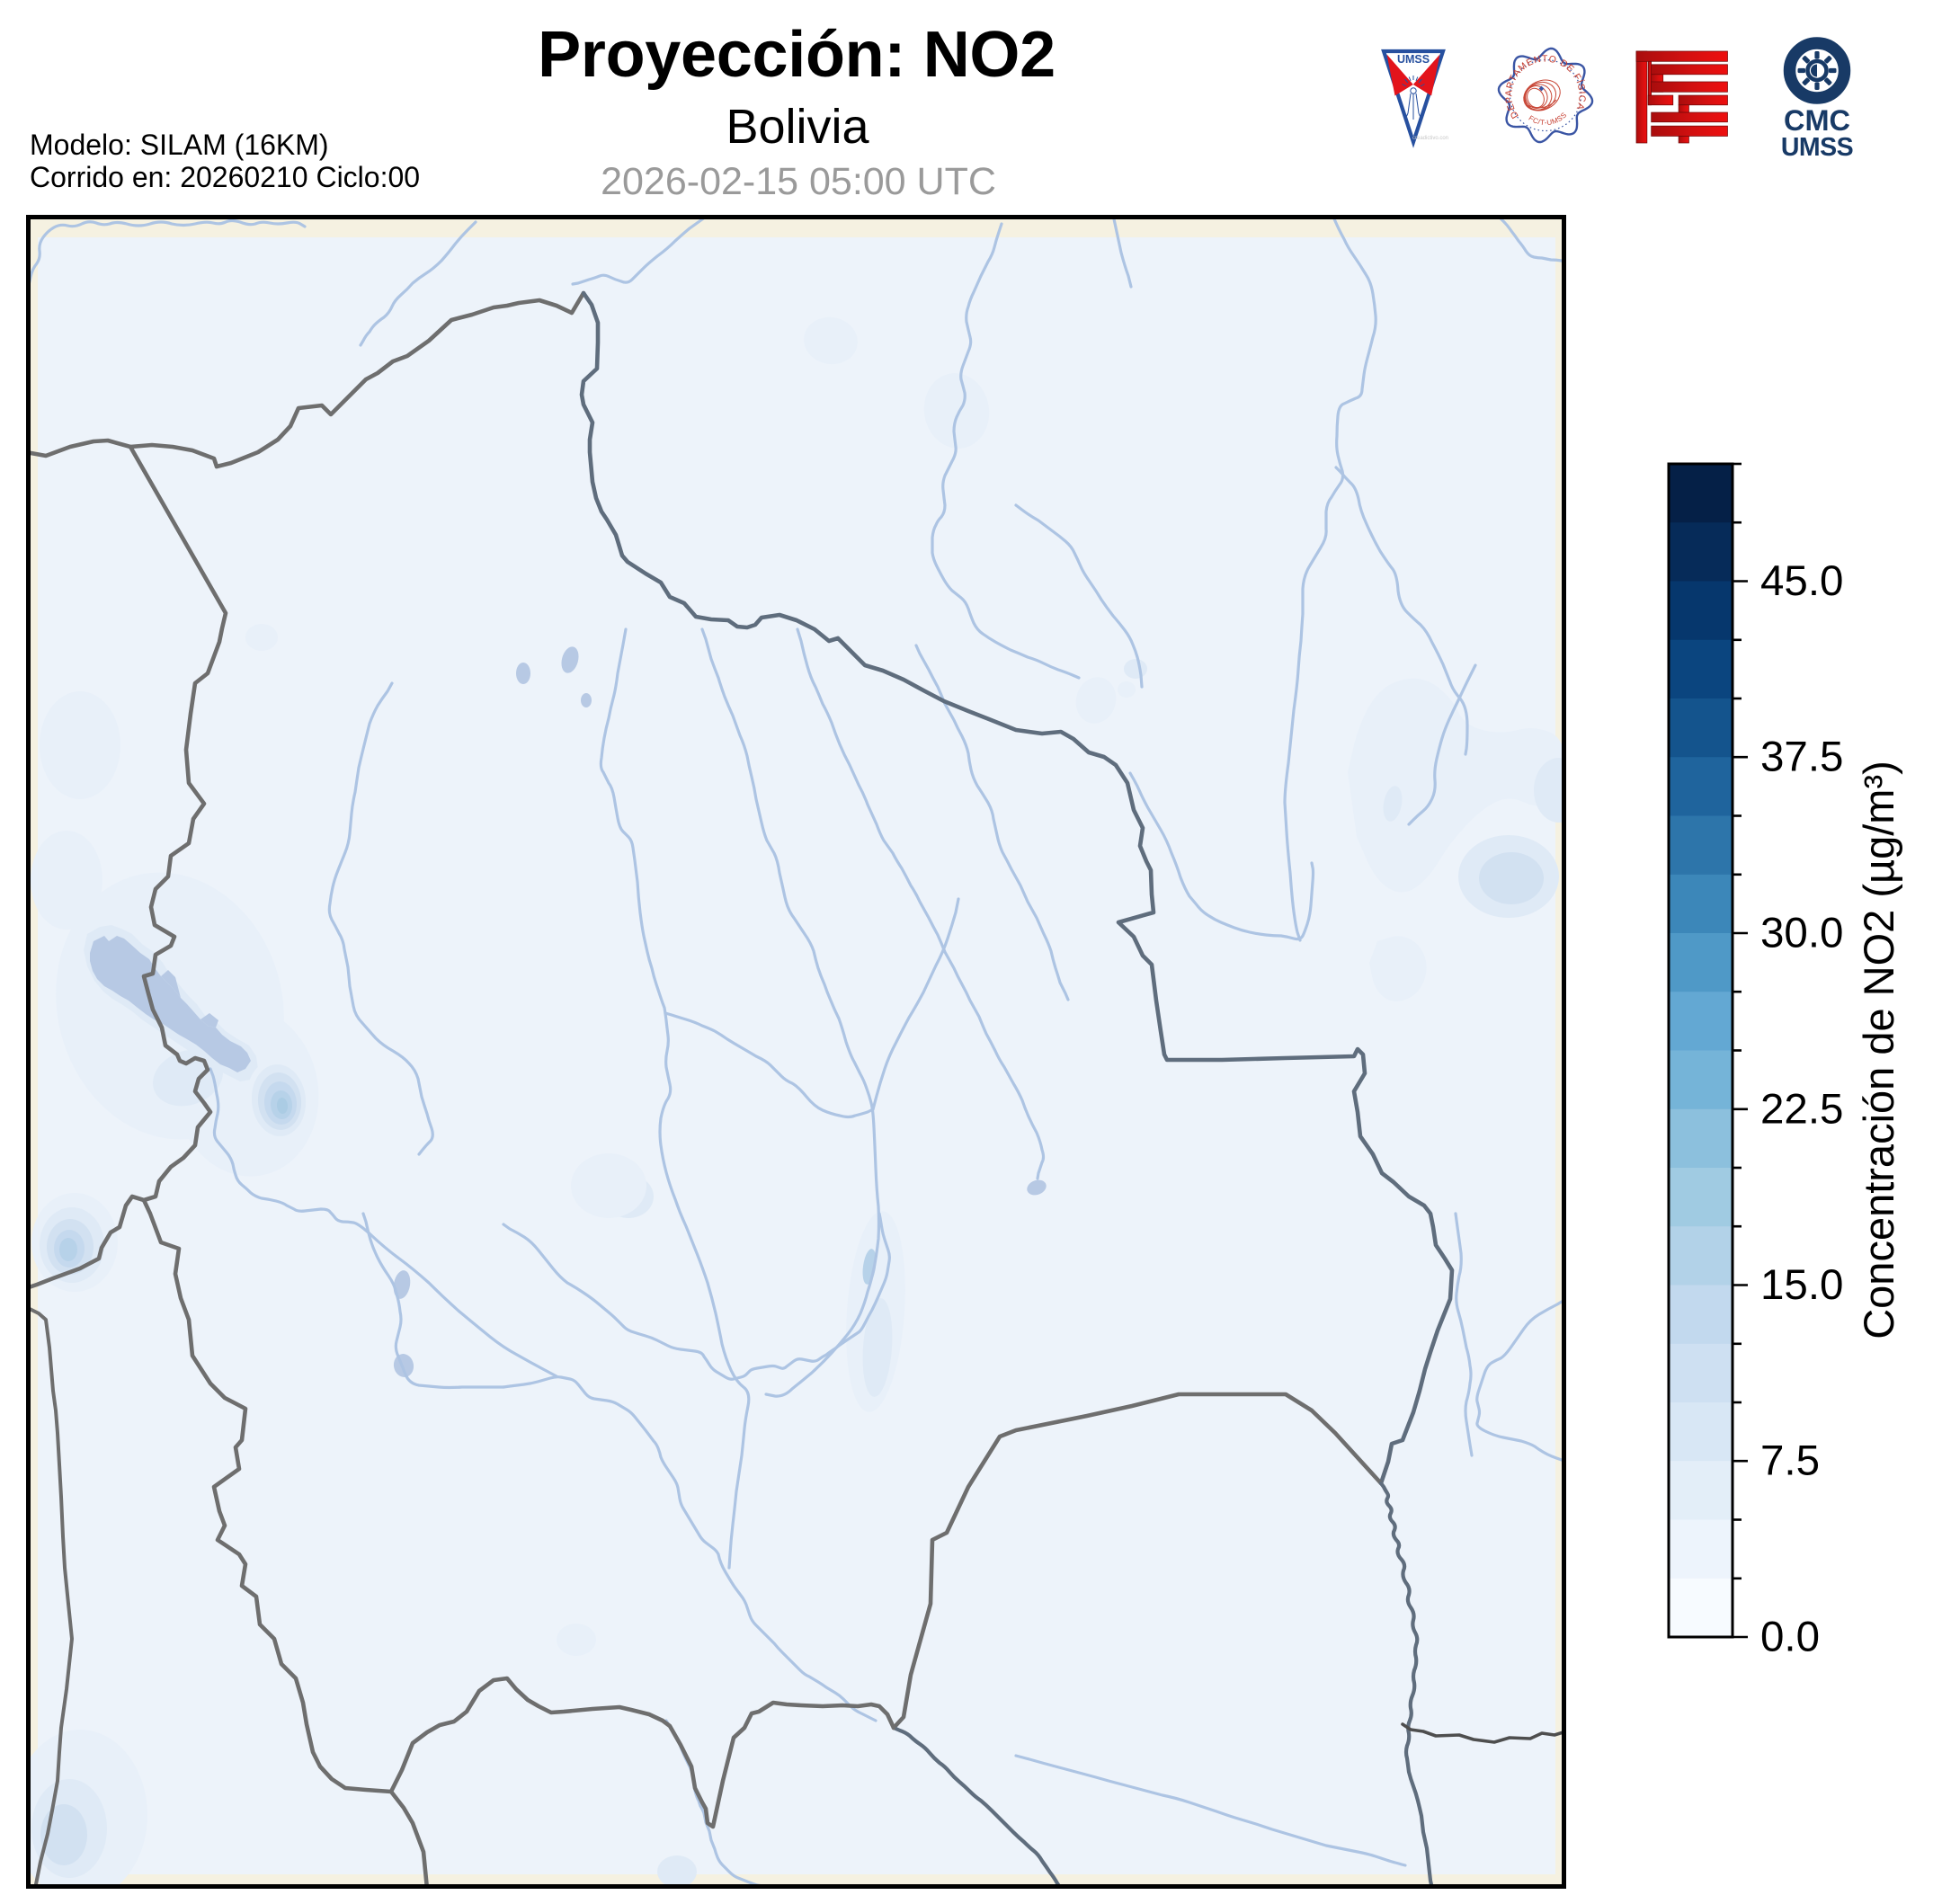  Describe the element at coordinates (1879, 1050) in the screenshot. I see `svg-text: Concentración de NO2 (µg/m³)` at that location.